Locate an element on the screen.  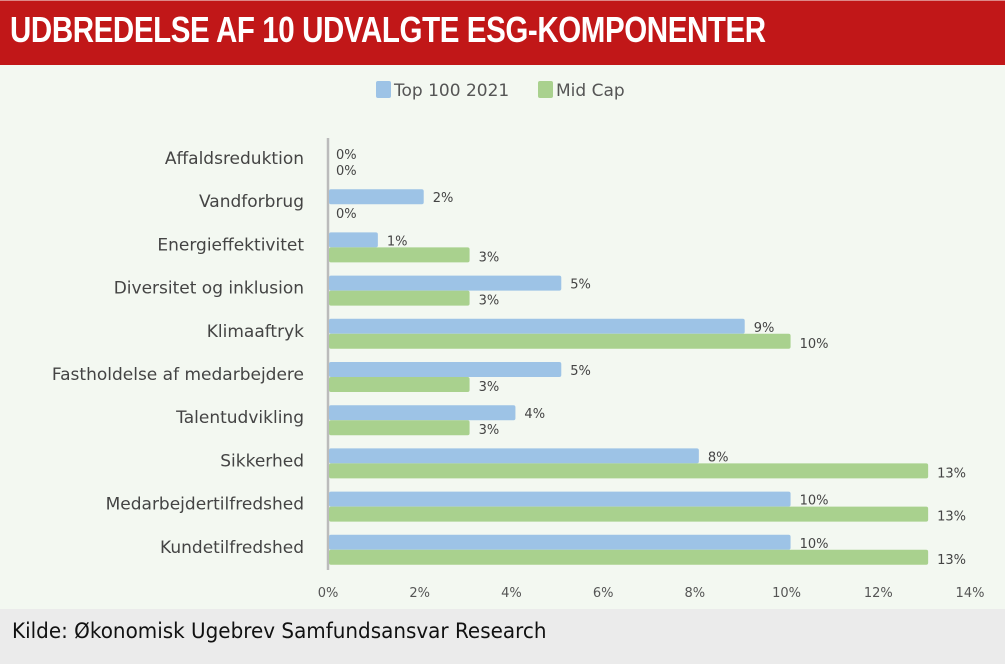
x-tick-label: 0% is located at coordinates (328, 593).